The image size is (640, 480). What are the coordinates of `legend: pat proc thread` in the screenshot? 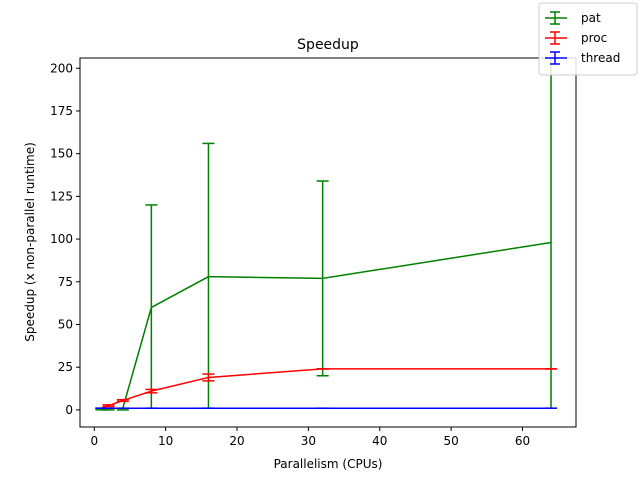 It's located at (588, 39).